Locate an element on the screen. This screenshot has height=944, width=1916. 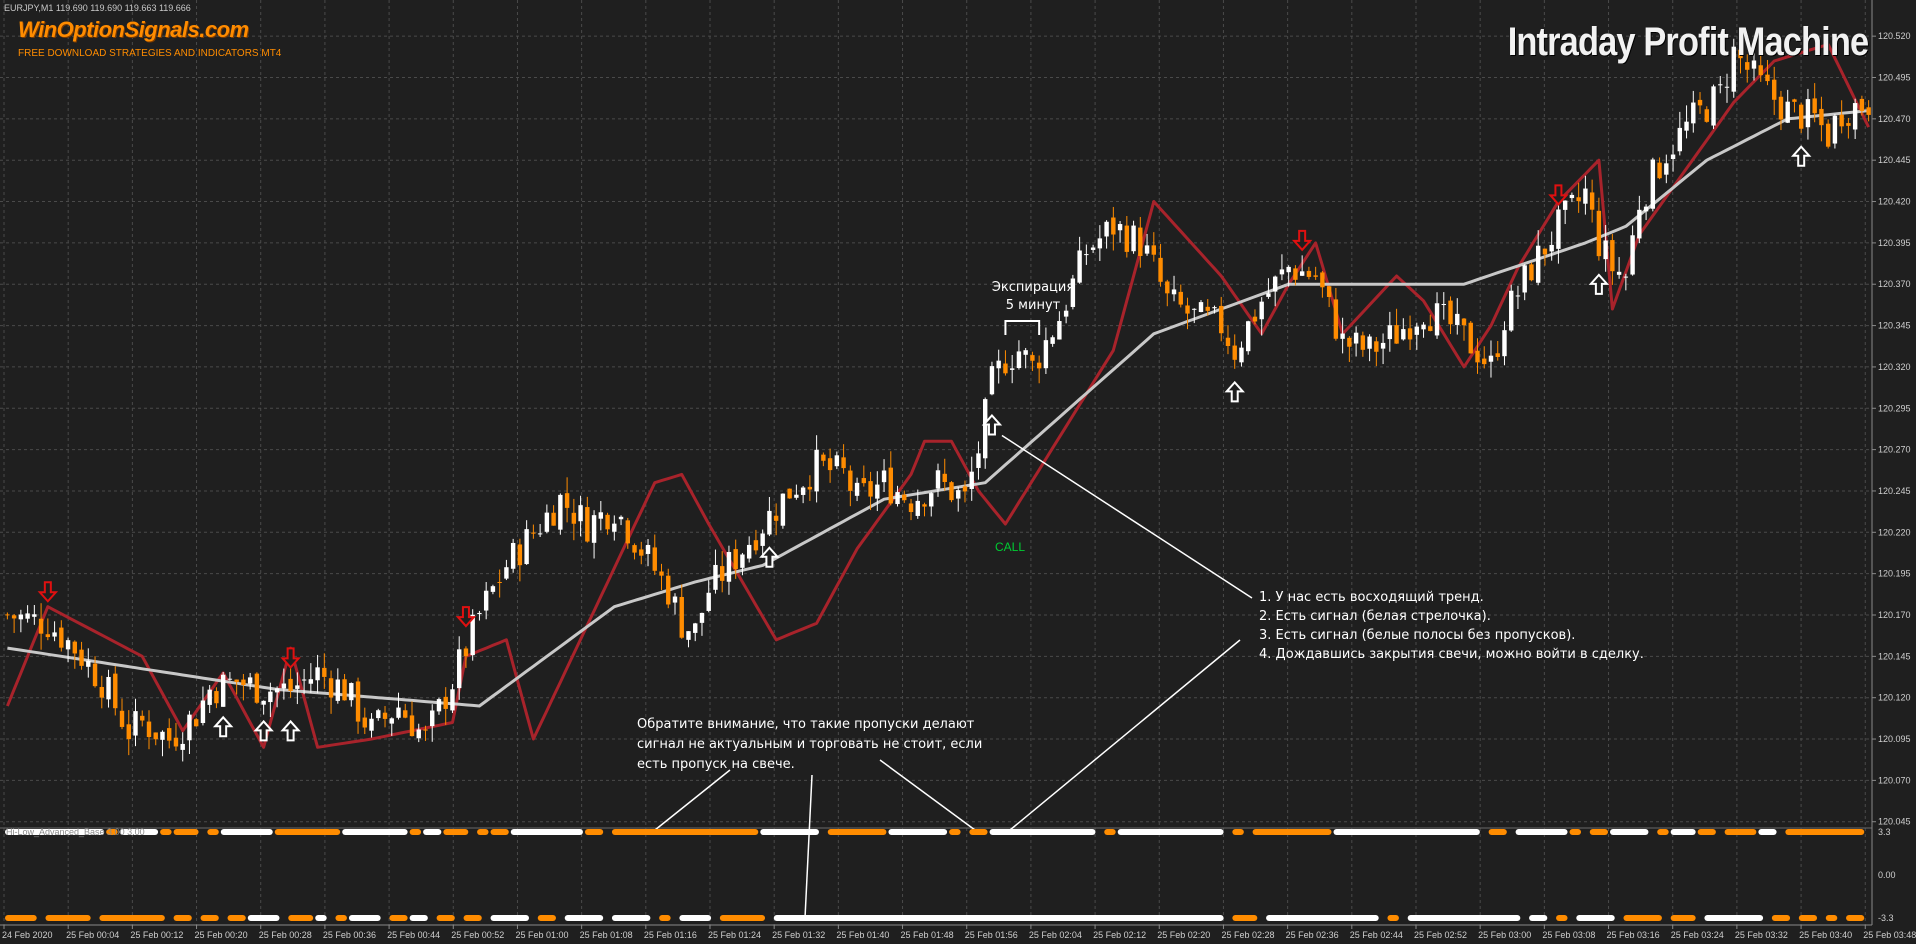
y-tick-label: 120.470 is located at coordinates (1894, 119).